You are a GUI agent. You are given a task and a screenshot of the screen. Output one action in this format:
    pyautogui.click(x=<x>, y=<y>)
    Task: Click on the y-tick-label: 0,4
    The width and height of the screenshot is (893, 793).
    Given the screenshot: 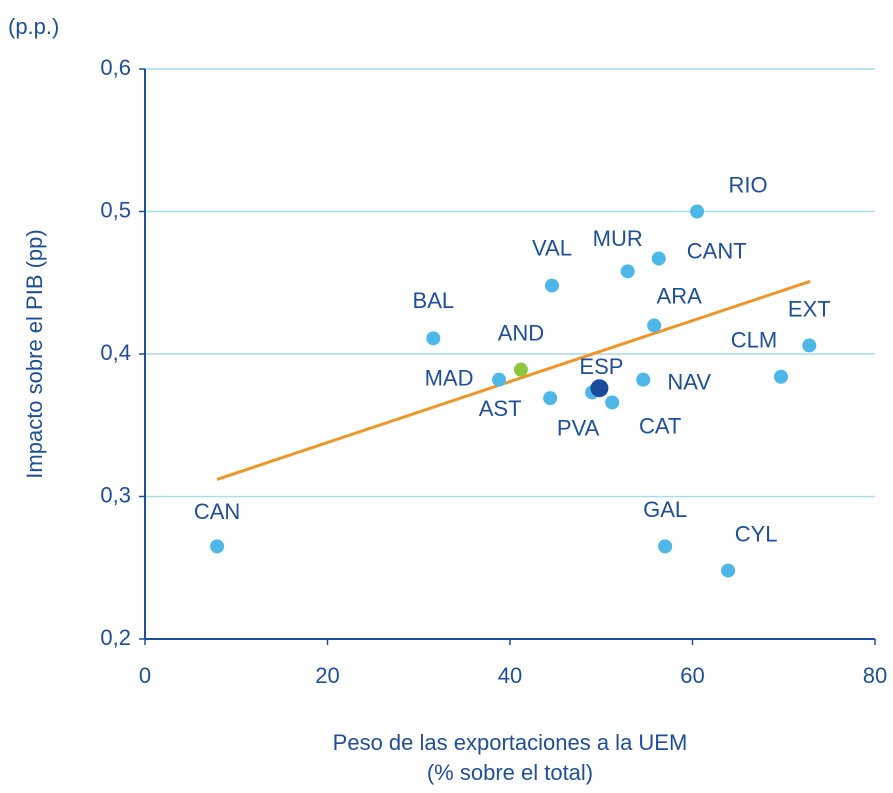 What is the action you would take?
    pyautogui.click(x=115, y=352)
    